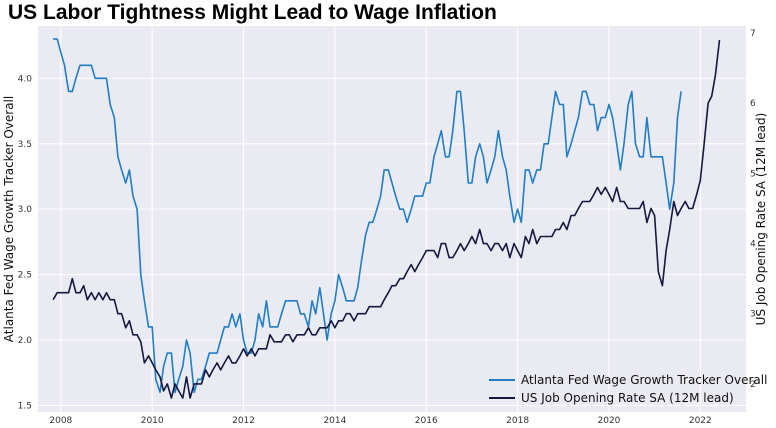 Image resolution: width=776 pixels, height=428 pixels. Describe the element at coordinates (334, 421) in the screenshot. I see `x-tick-label: 2014` at that location.